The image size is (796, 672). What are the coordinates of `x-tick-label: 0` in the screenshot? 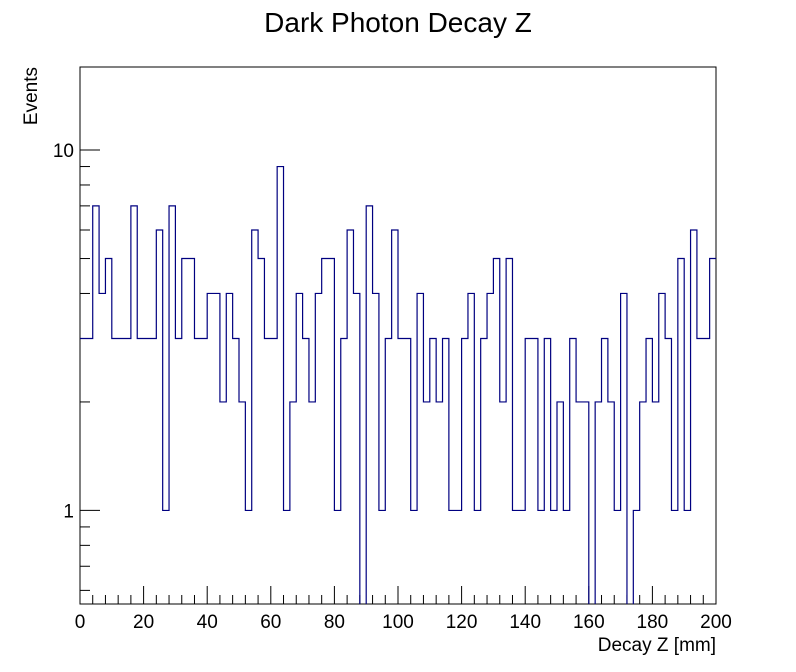 It's located at (80, 622).